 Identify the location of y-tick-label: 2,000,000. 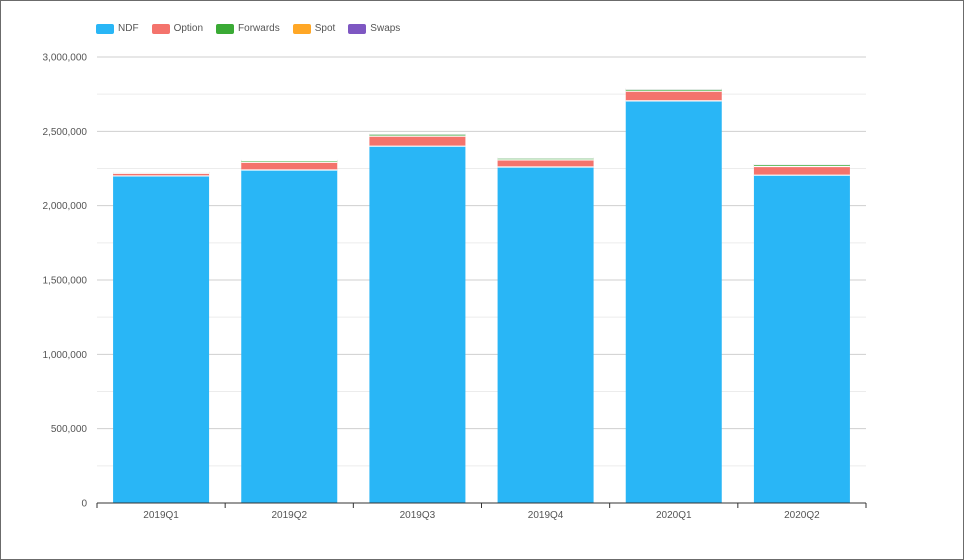
(65, 206).